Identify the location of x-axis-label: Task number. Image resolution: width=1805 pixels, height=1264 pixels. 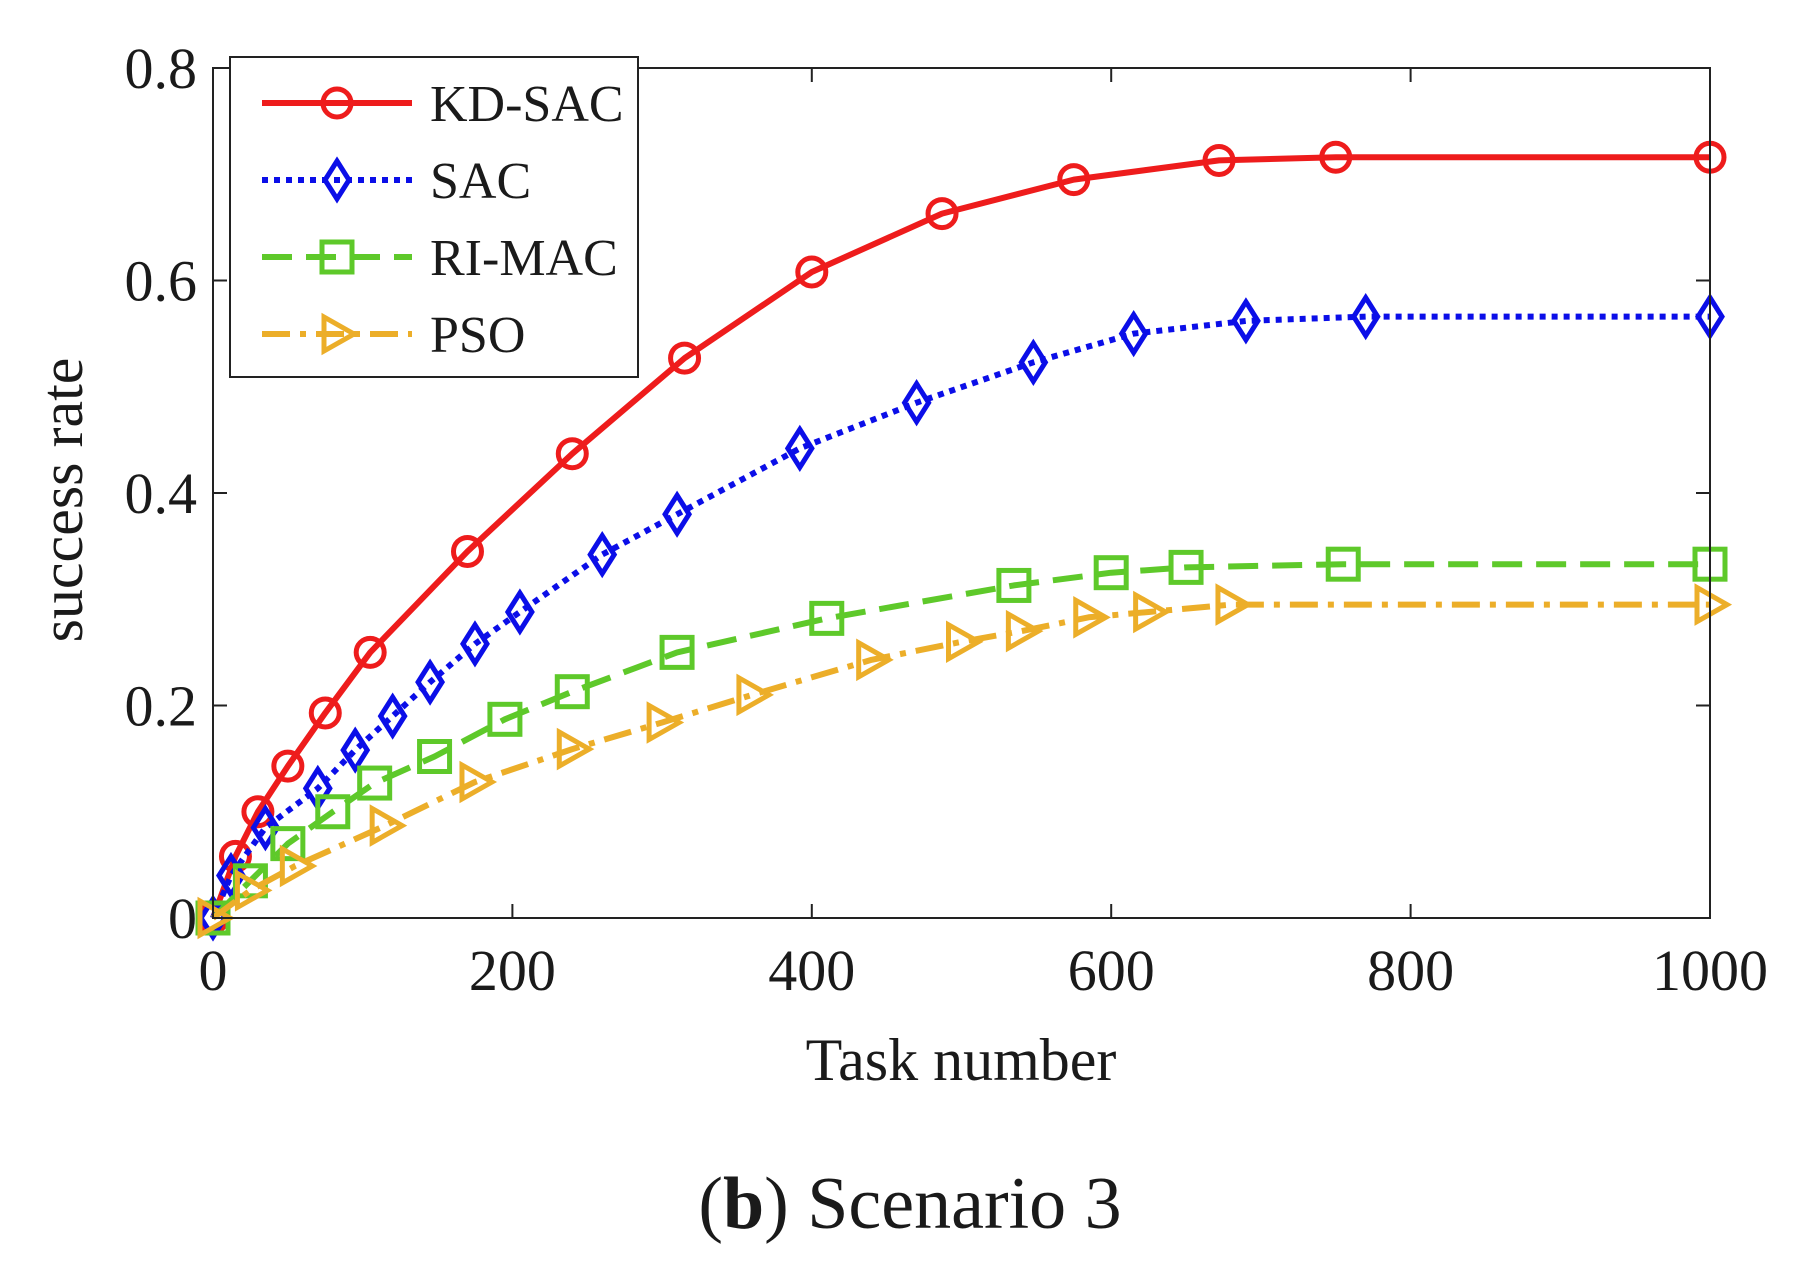
(961, 1060).